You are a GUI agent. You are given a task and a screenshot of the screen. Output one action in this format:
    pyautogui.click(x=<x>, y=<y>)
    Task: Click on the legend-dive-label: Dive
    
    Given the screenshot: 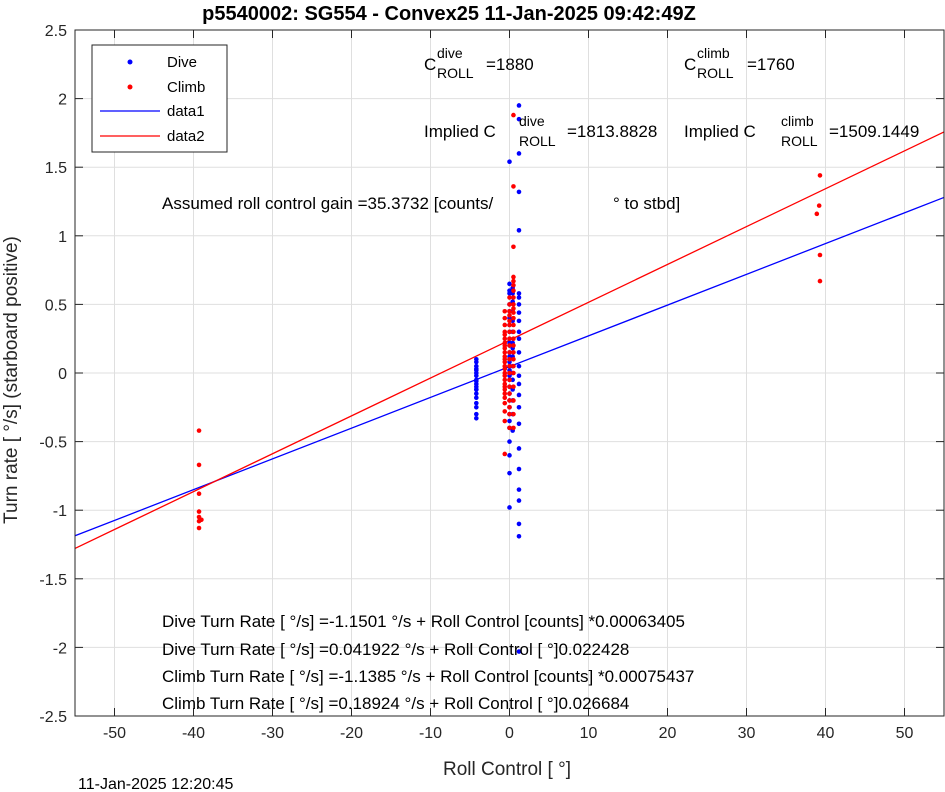 What is the action you would take?
    pyautogui.click(x=182, y=62)
    